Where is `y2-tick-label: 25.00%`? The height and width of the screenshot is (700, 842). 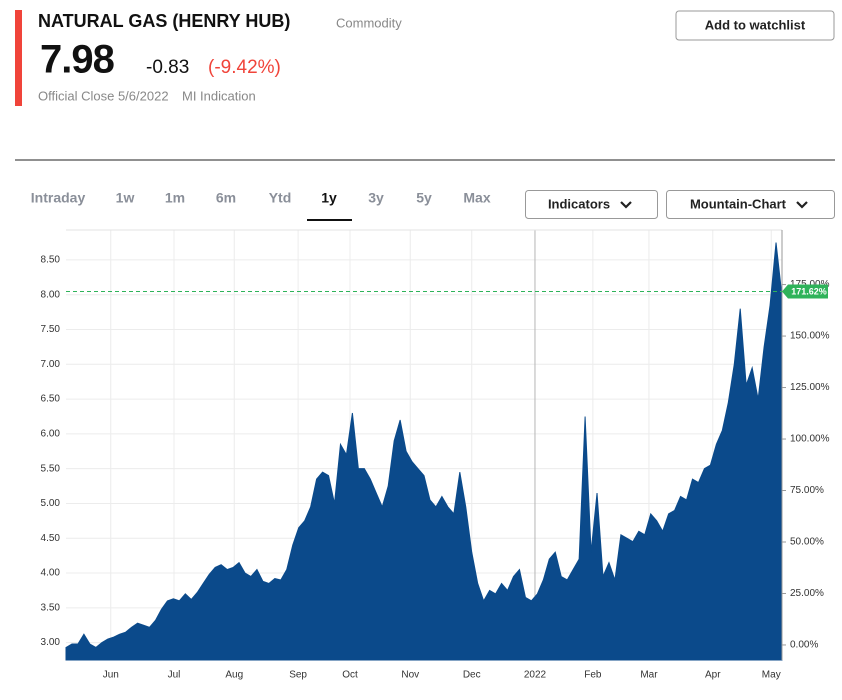 y2-tick-label: 25.00% is located at coordinates (807, 593).